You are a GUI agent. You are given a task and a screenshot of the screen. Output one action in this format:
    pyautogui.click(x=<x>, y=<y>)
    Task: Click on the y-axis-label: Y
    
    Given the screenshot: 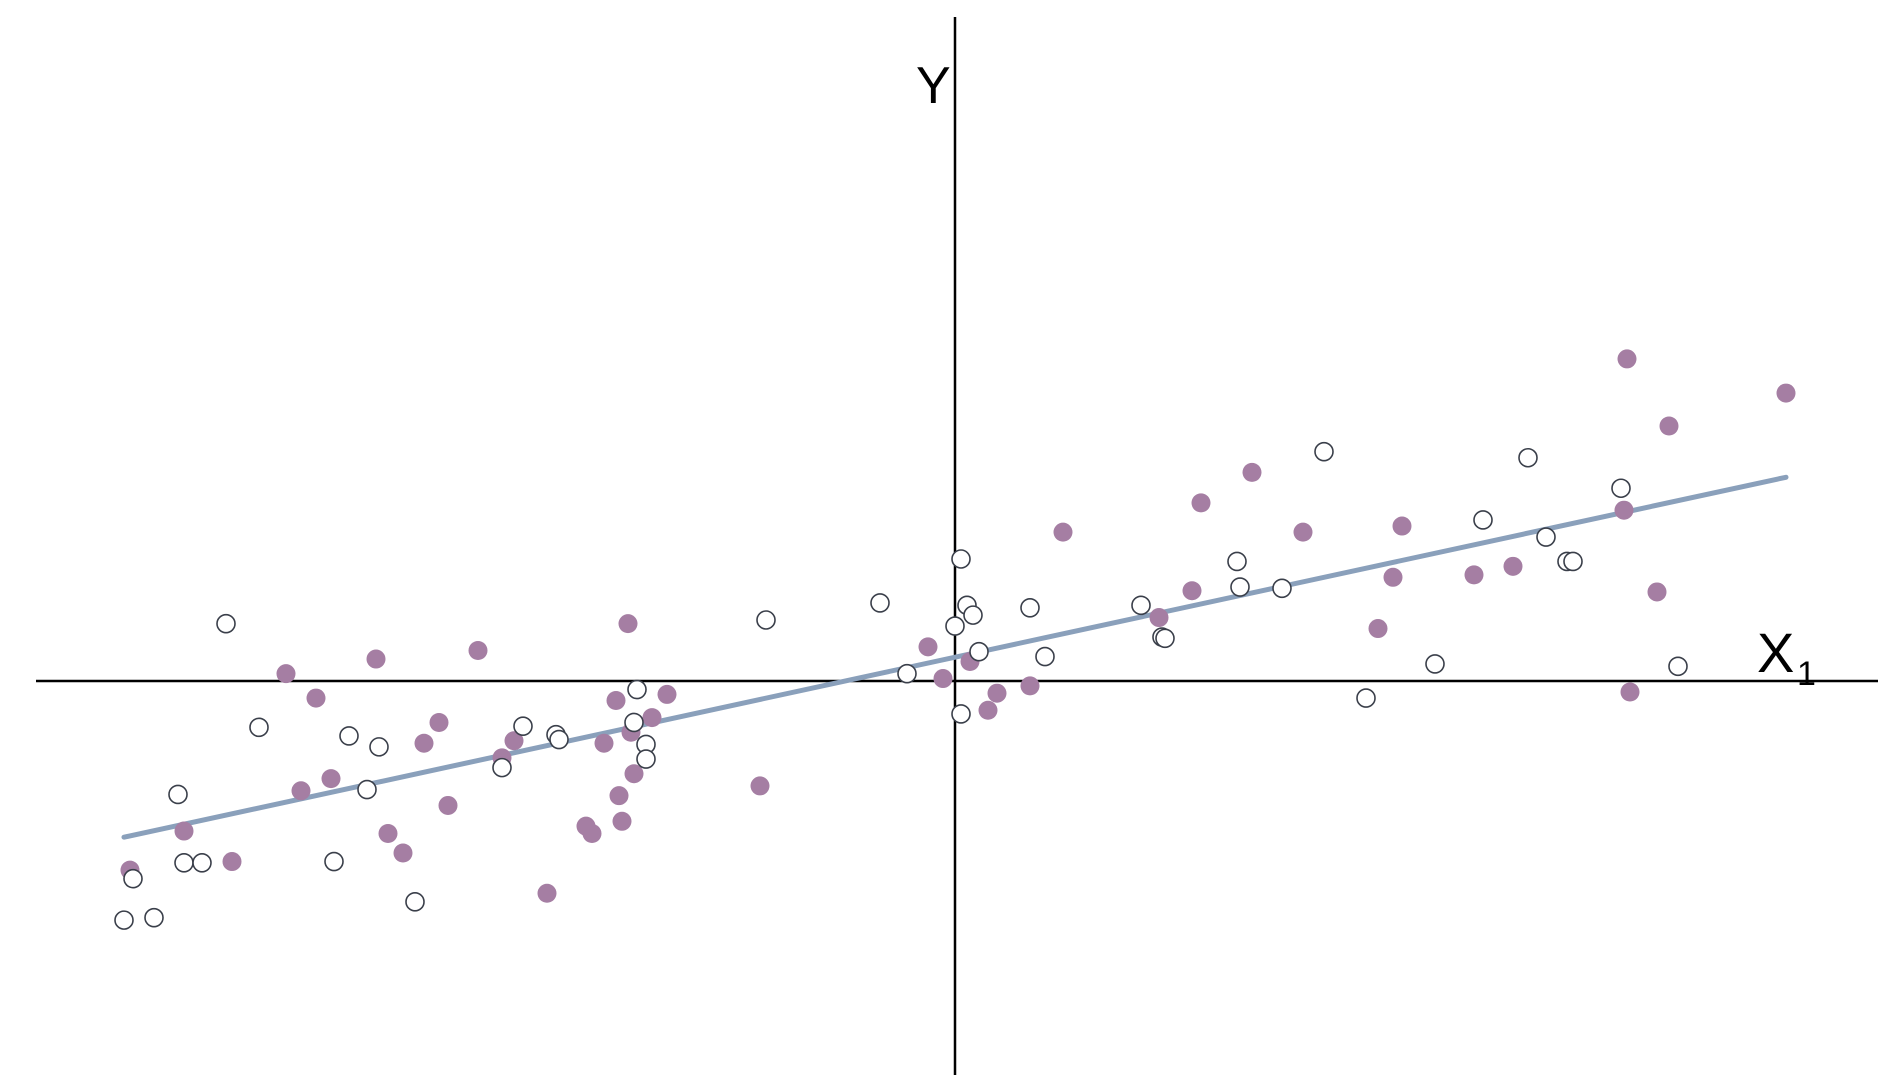 What is the action you would take?
    pyautogui.click(x=933, y=86)
    